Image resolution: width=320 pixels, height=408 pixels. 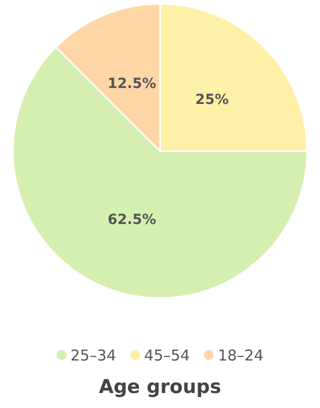 I want to click on text: Age groups, so click(x=160, y=387).